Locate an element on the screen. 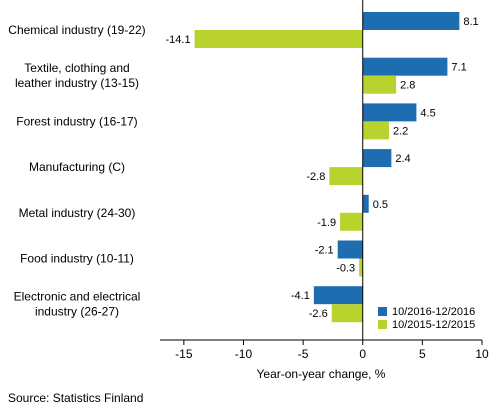 The height and width of the screenshot is (416, 493). category-label: Electronic and electrical is located at coordinates (77, 297).